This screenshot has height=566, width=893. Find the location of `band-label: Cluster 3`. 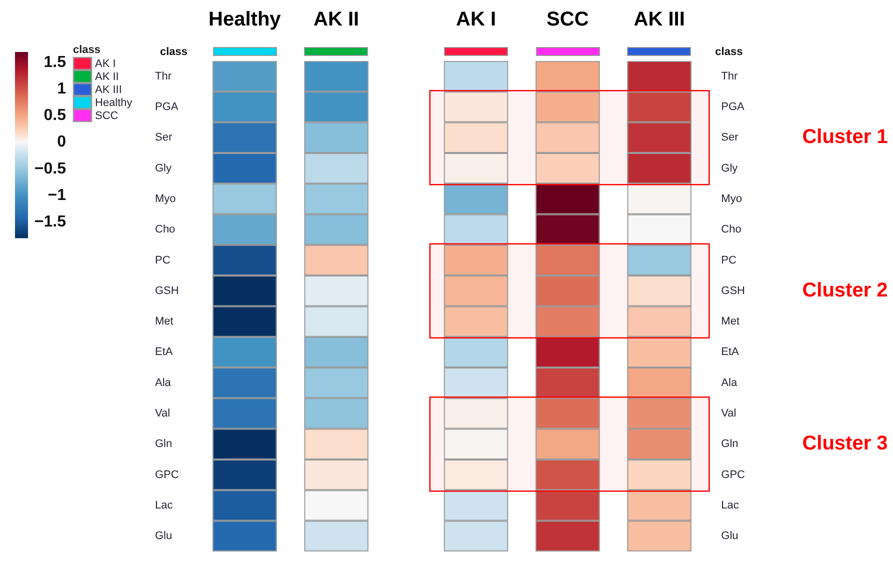

band-label: Cluster 3 is located at coordinates (845, 443).